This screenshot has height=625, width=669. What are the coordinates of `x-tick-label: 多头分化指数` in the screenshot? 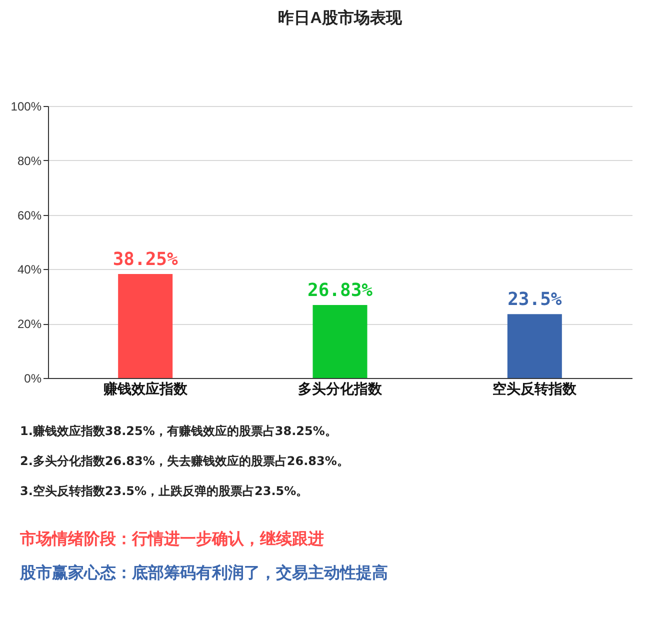 It's located at (340, 388).